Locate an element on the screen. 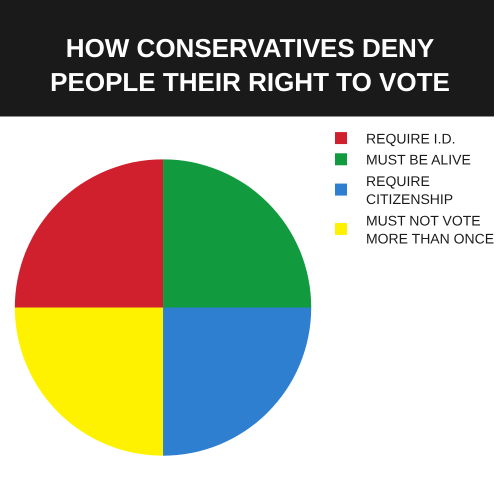 This screenshot has height=496, width=500. legend-label: MUST BE ALIVE is located at coordinates (418, 160).